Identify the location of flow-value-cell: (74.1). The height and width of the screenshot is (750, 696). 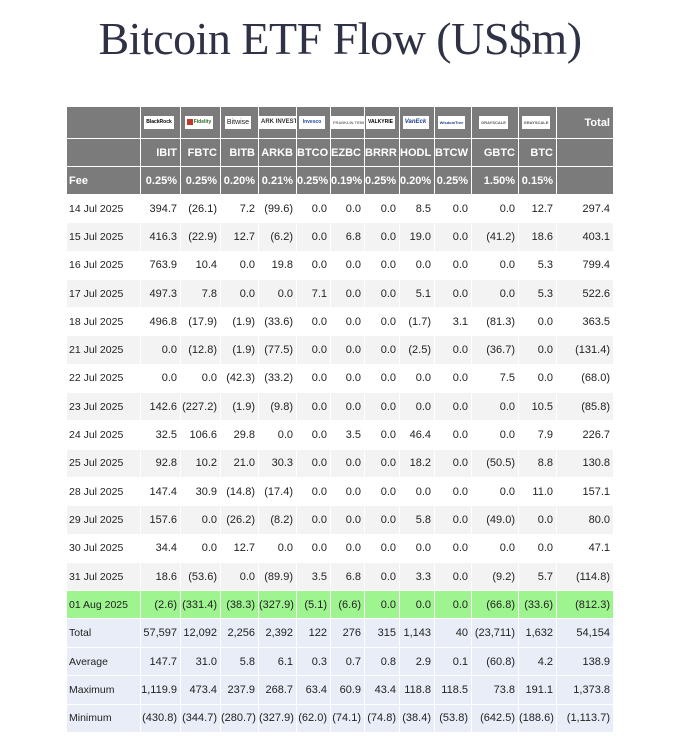
(347, 718).